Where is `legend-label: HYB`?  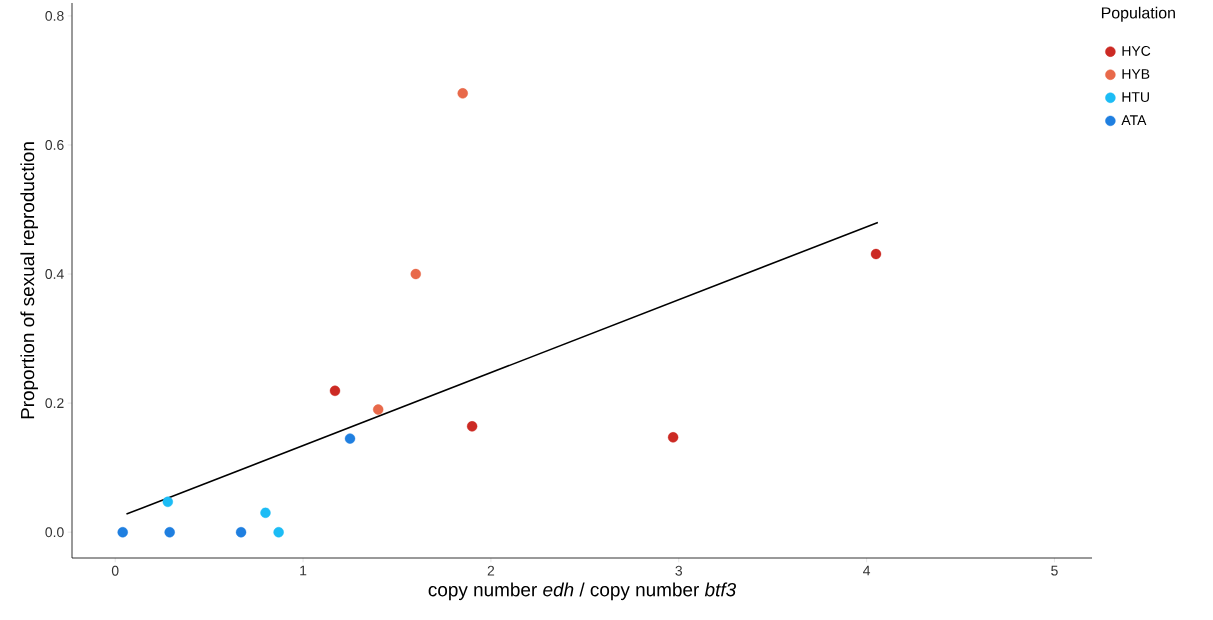
legend-label: HYB is located at coordinates (1136, 74).